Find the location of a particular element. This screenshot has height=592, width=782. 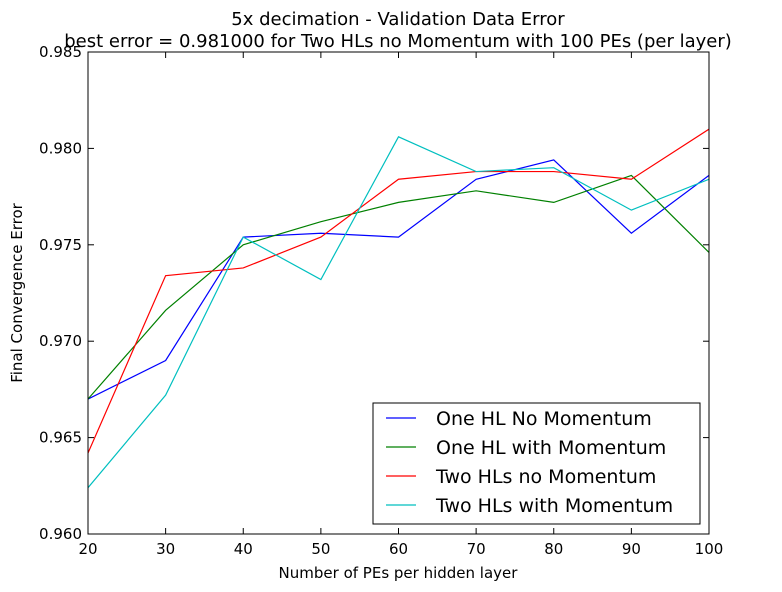

legend-frame is located at coordinates (536, 463).